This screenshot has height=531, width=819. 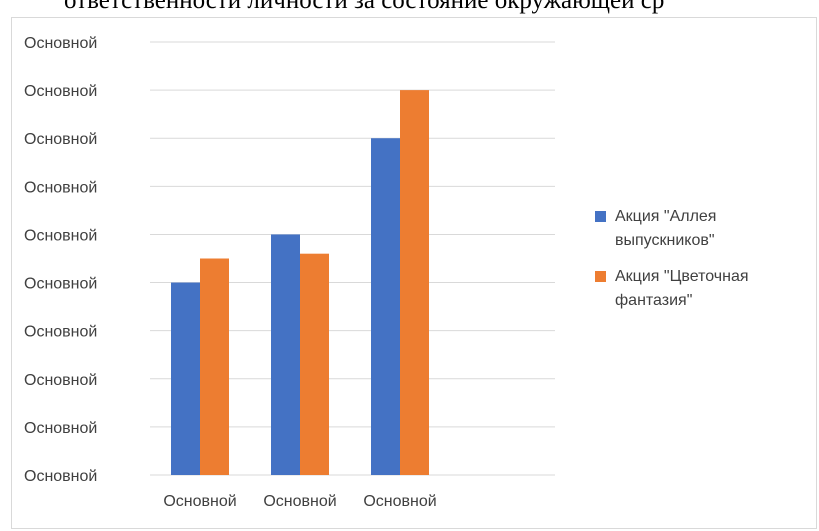 I want to click on legend-label-series-2: Акция "Цветочная фантазия", so click(x=682, y=288).